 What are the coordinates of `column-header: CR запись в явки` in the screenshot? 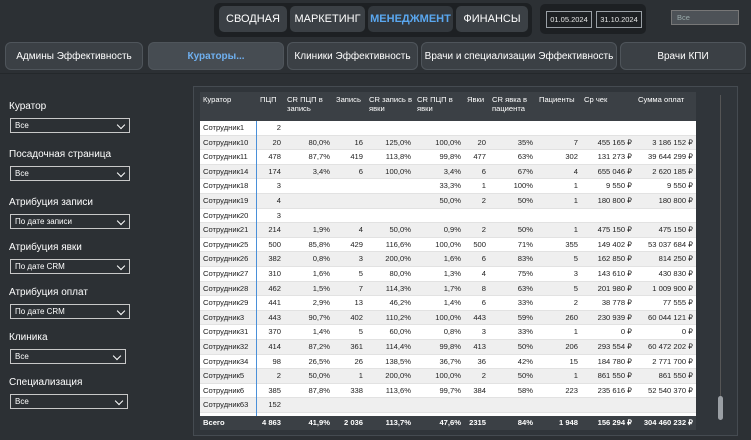 It's located at (391, 104).